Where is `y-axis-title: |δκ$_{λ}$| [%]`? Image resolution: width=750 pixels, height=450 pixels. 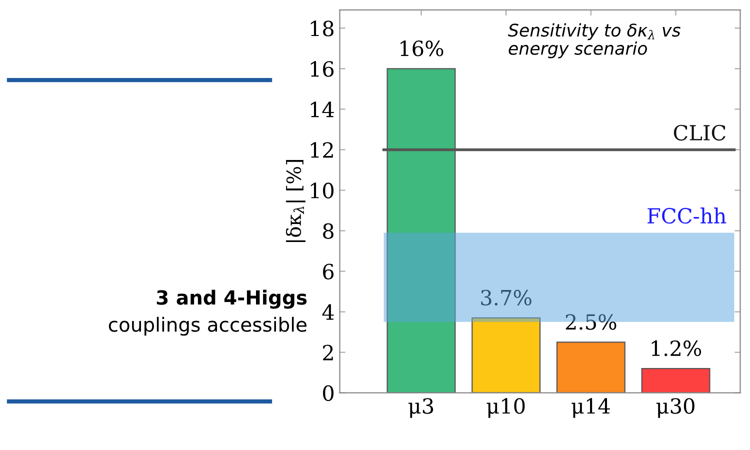
y-axis-title: |δκ$_{λ}$| [%] is located at coordinates (296, 201).